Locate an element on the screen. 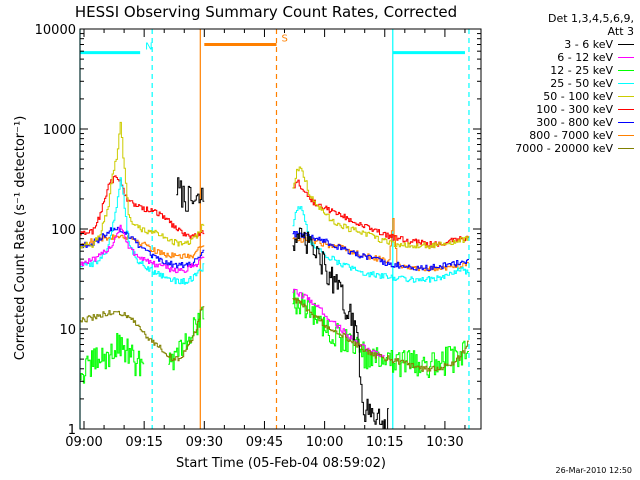  legend-item: 12 - 25 keV is located at coordinates (559, 70).